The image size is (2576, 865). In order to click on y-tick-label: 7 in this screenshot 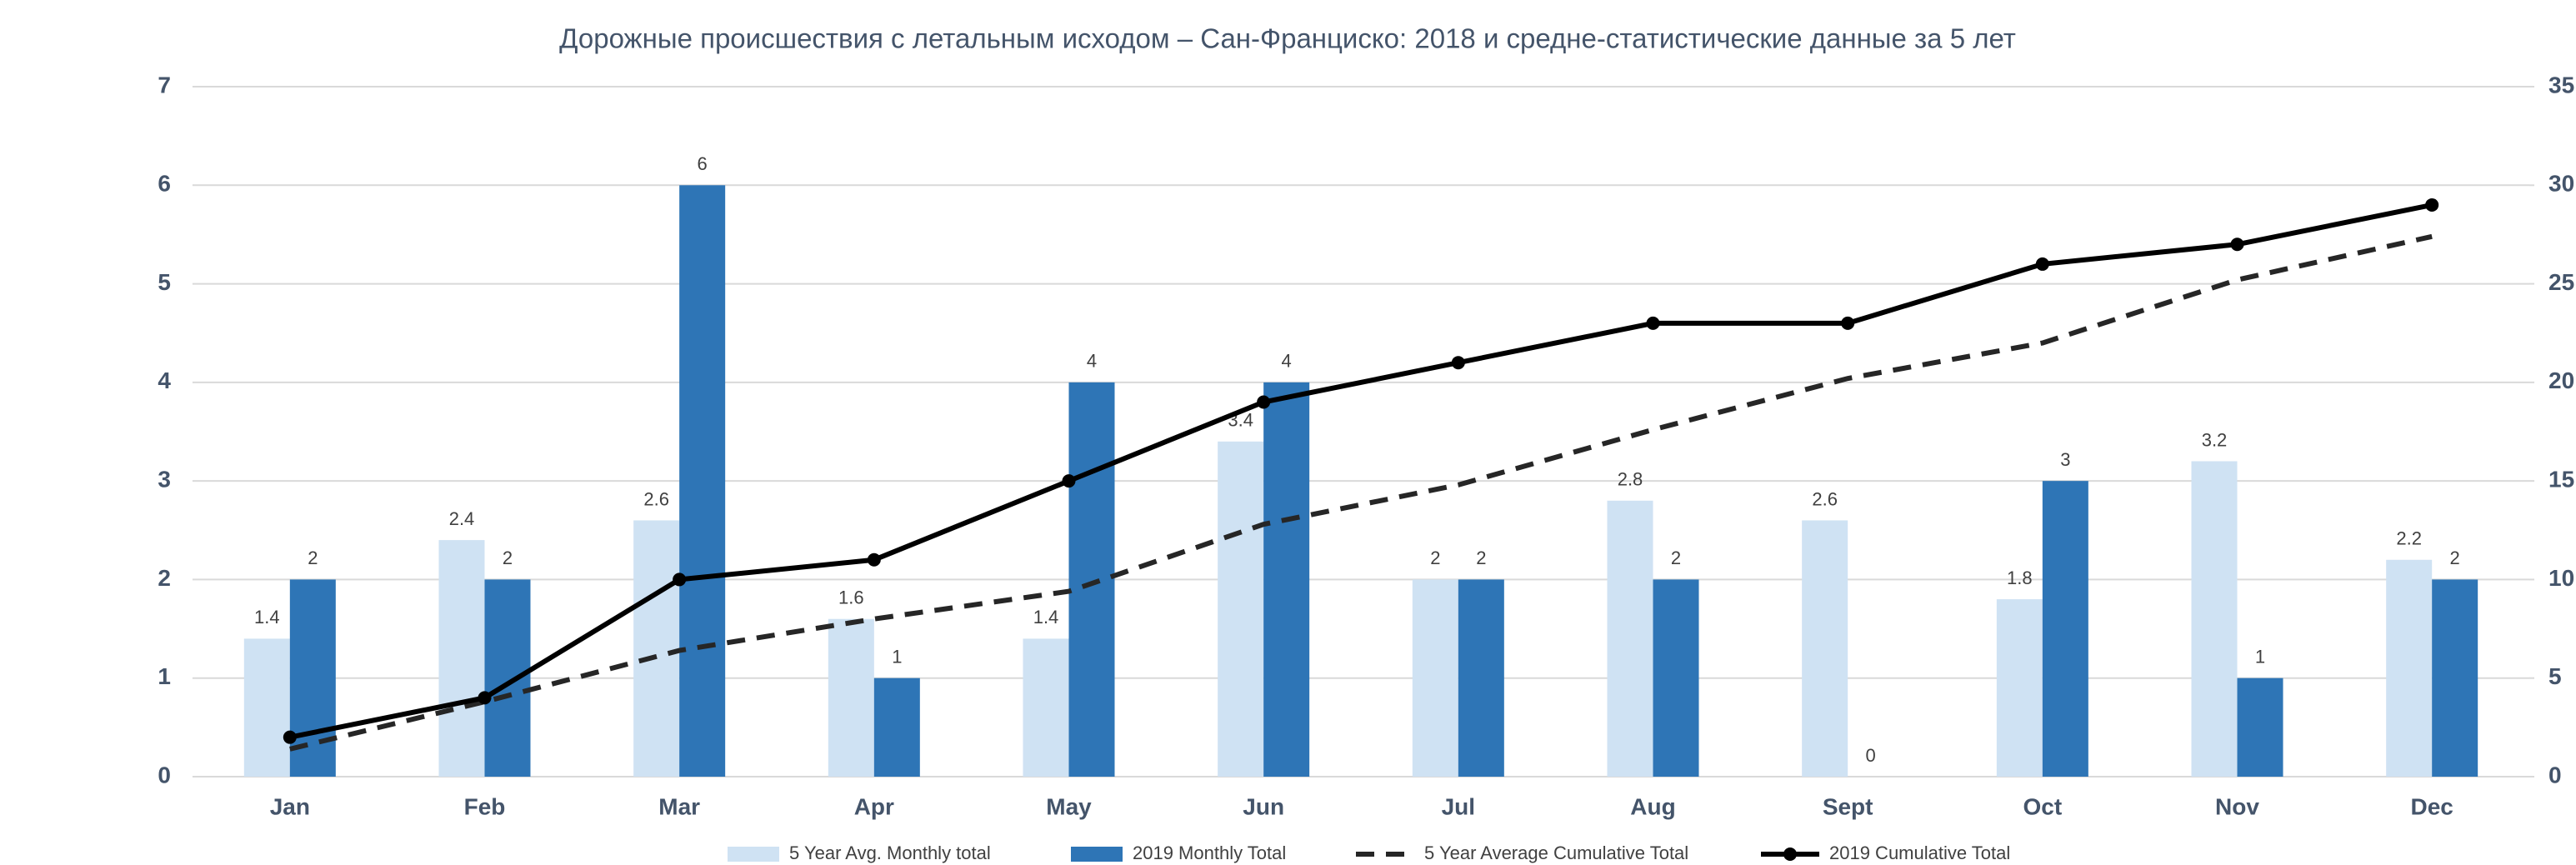, I will do `click(164, 85)`.